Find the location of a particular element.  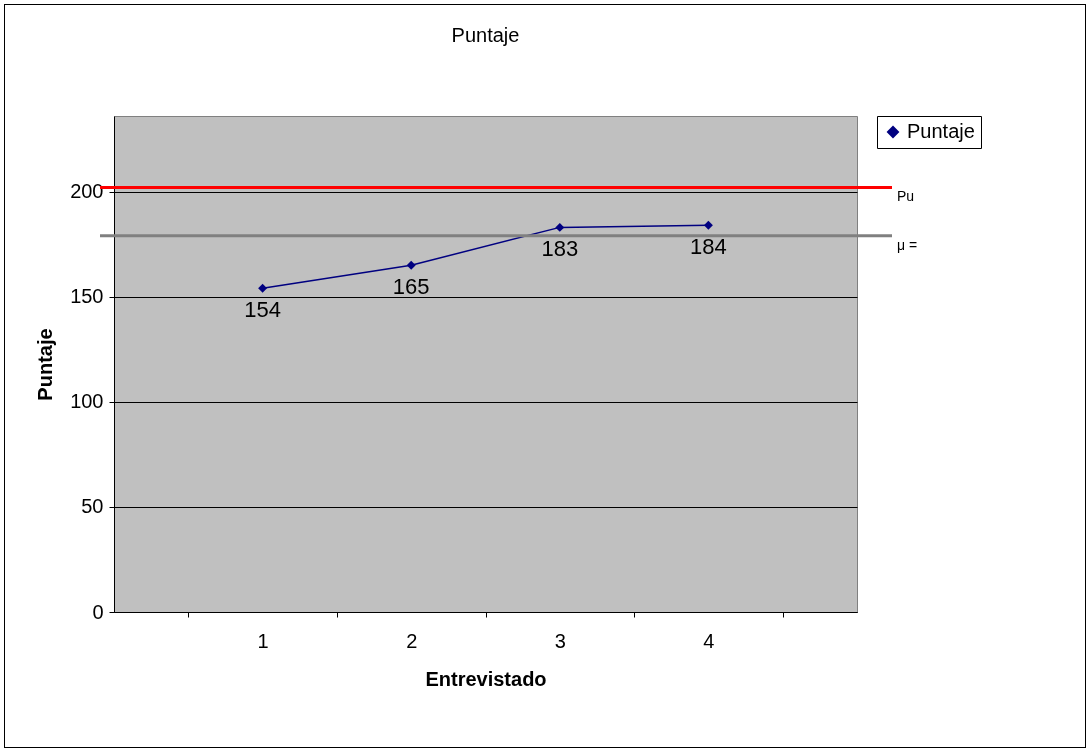

data-label: 154 is located at coordinates (262, 310).